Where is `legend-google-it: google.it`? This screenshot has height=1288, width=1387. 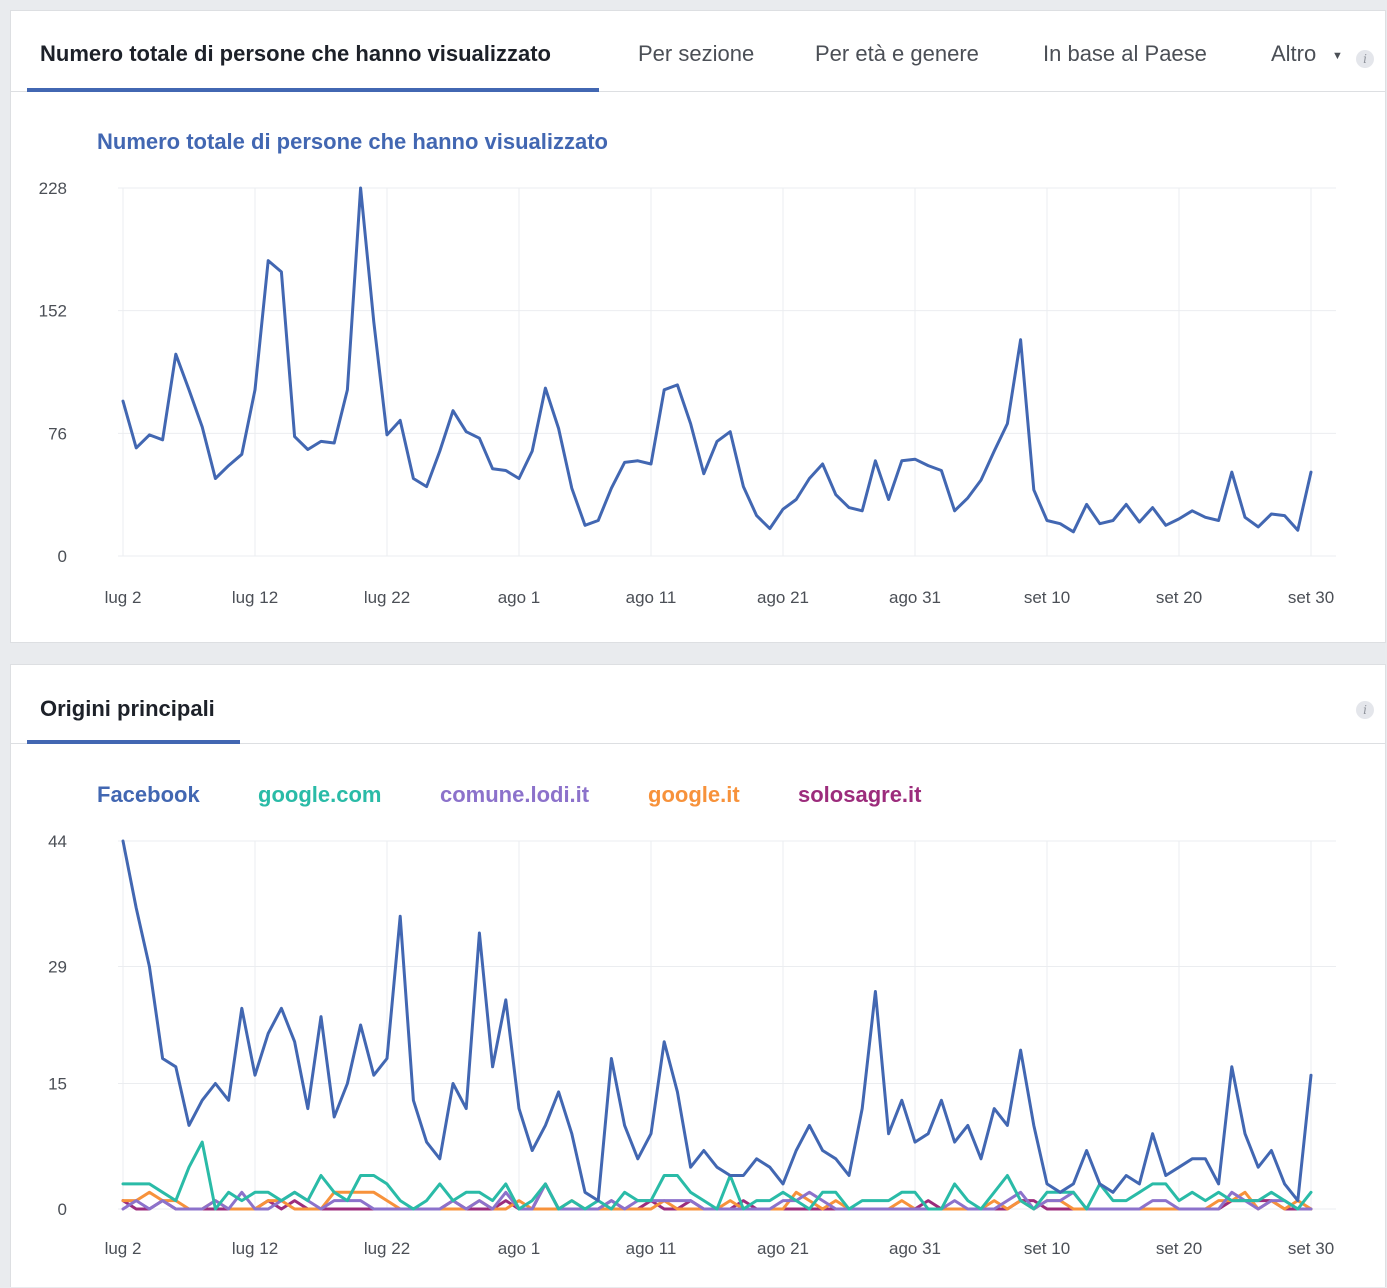 legend-google-it: google.it is located at coordinates (694, 794).